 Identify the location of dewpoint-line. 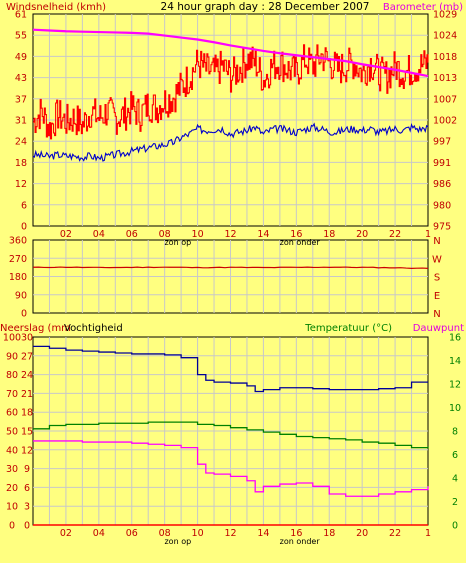
(231, 468).